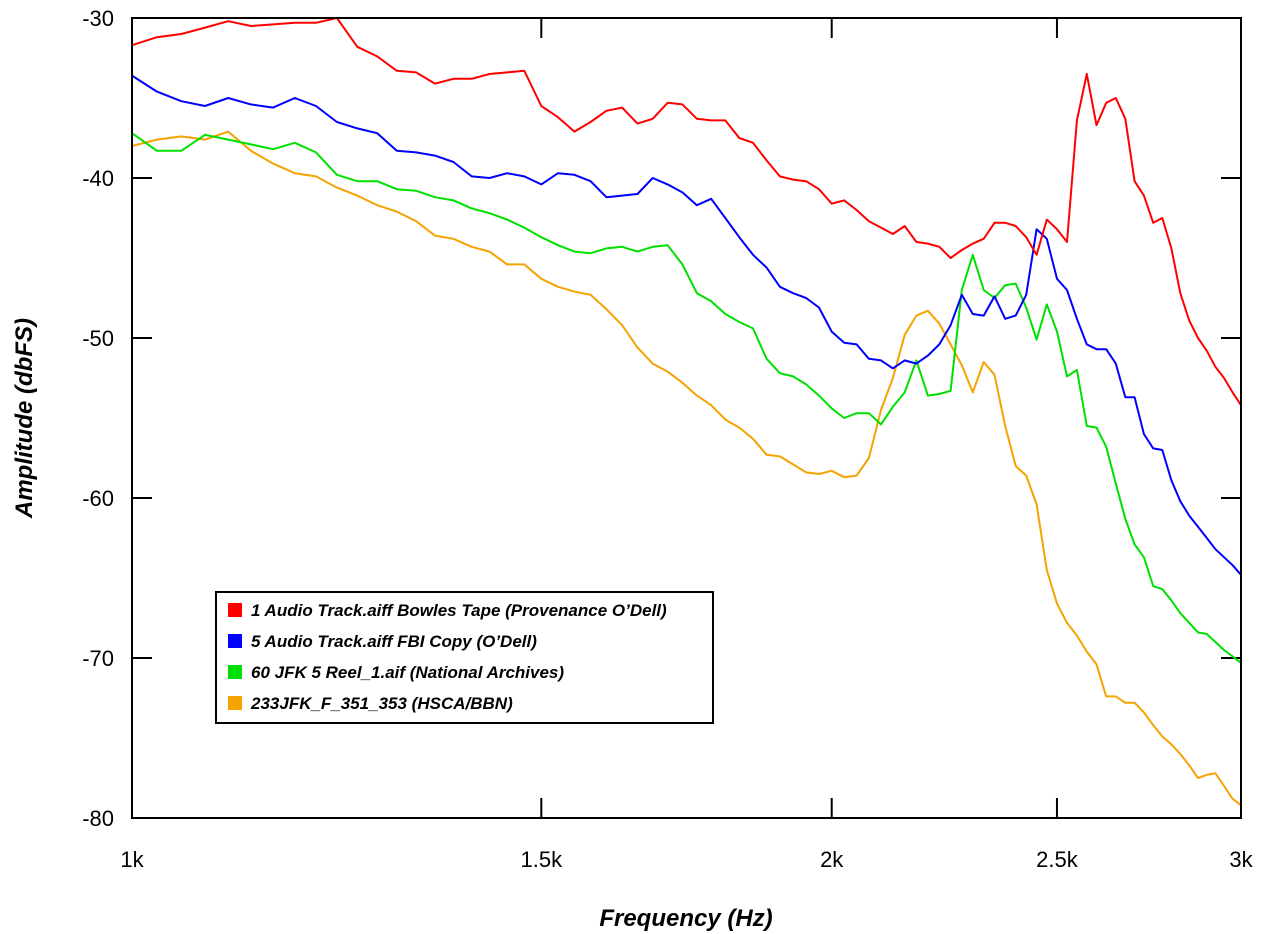 The height and width of the screenshot is (934, 1268). I want to click on x-tick-label: 1k, so click(132, 859).